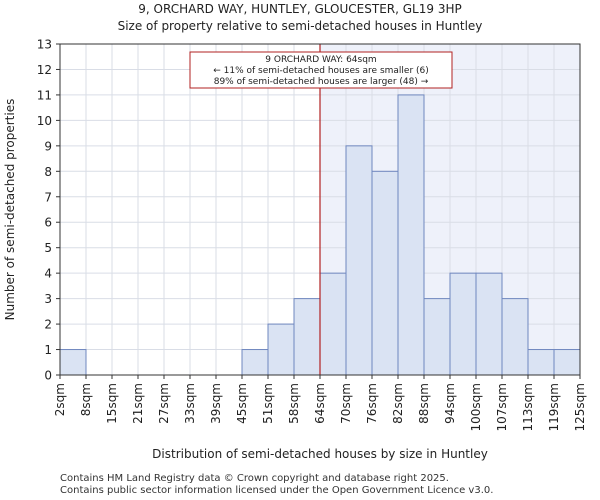 This screenshot has width=600, height=500. I want to click on x-tick-label: 119sqm, so click(554, 407).